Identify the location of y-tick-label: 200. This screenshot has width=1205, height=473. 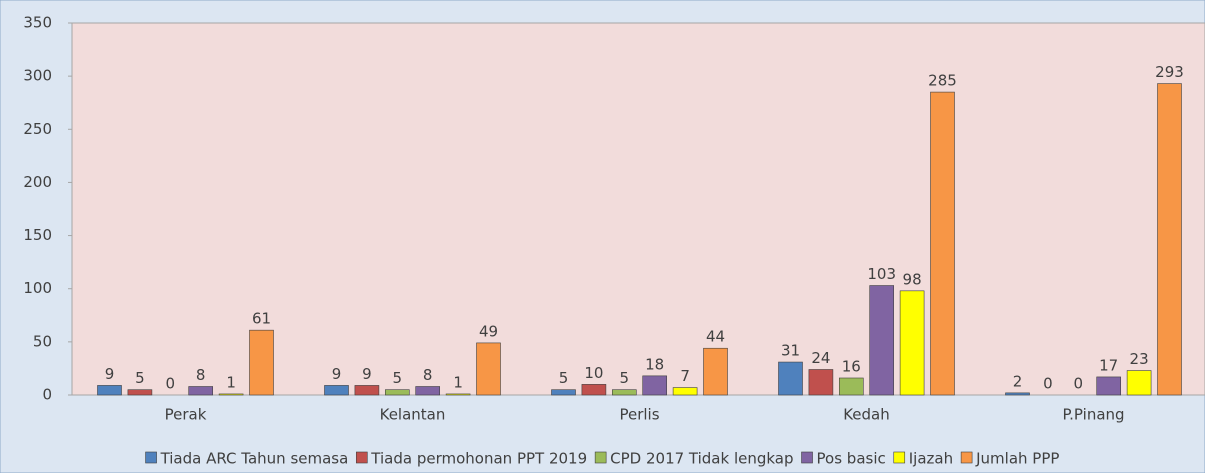
(37, 182).